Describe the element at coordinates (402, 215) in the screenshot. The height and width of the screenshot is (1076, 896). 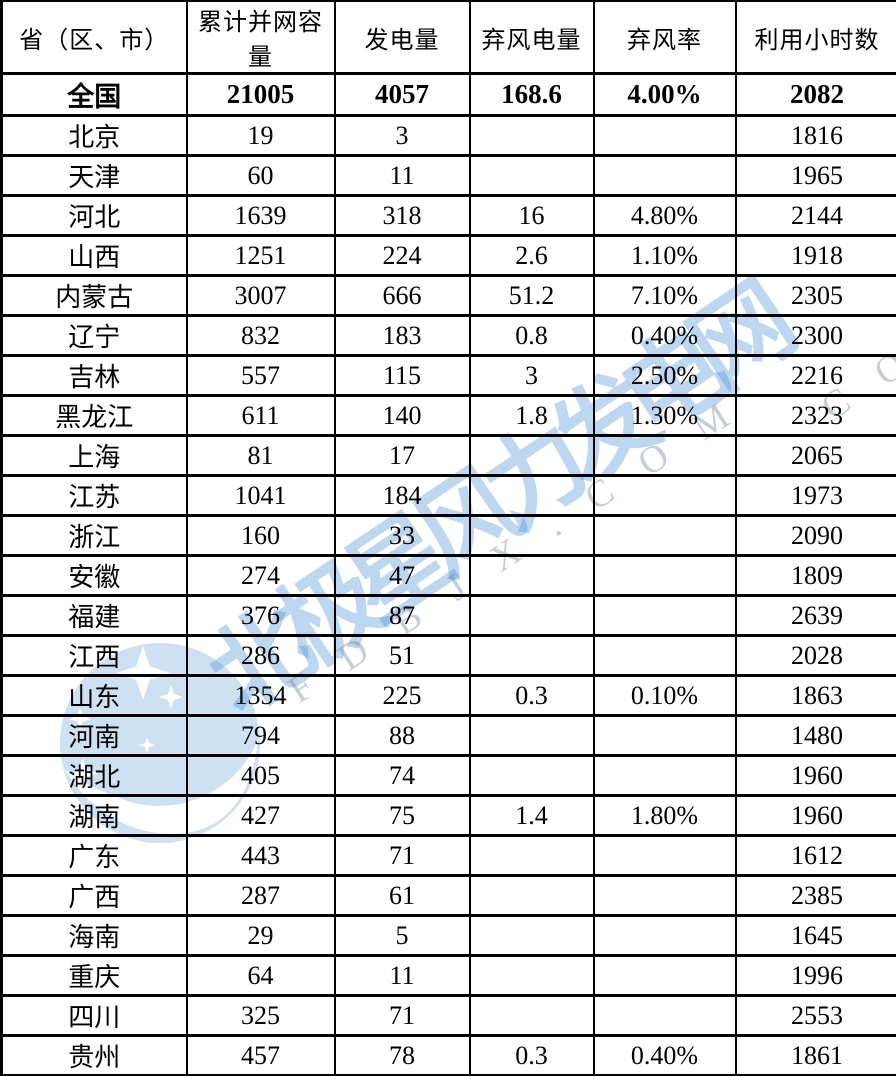
I see `cell-generation: 318` at that location.